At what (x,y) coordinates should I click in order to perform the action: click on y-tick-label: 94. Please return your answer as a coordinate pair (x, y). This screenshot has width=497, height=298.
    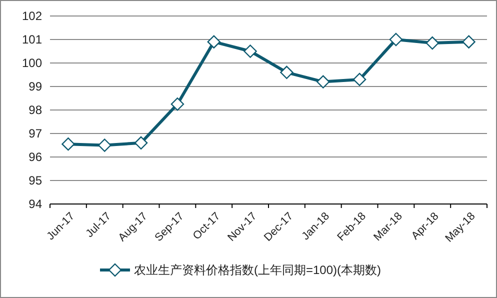
    Looking at the image, I should click on (35, 204).